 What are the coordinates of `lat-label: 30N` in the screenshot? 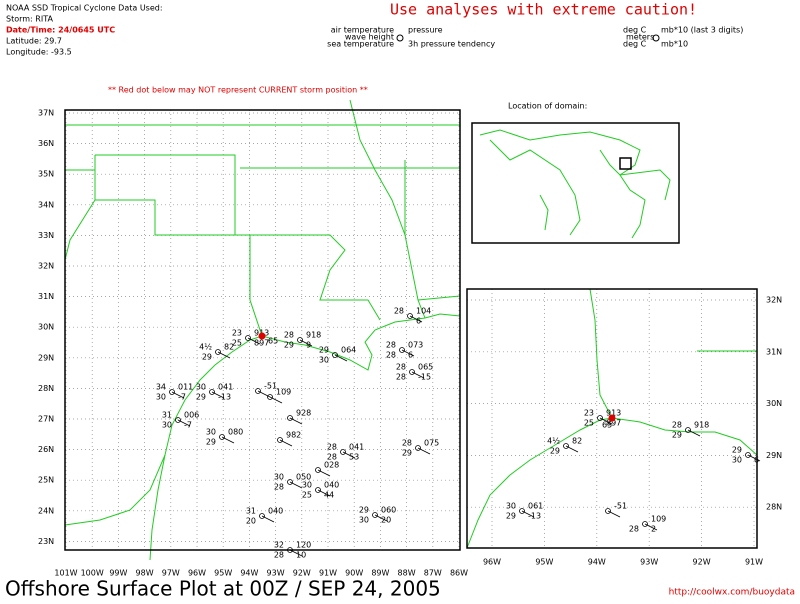 It's located at (46, 327).